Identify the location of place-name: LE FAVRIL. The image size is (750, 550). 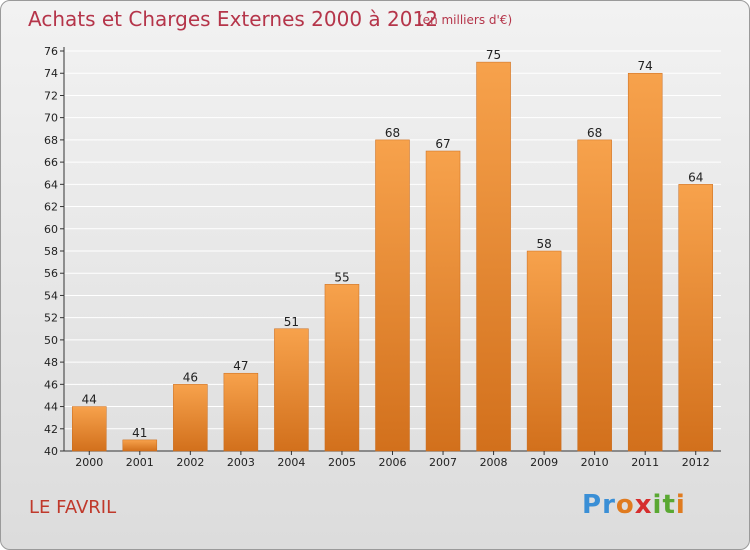
(73, 507).